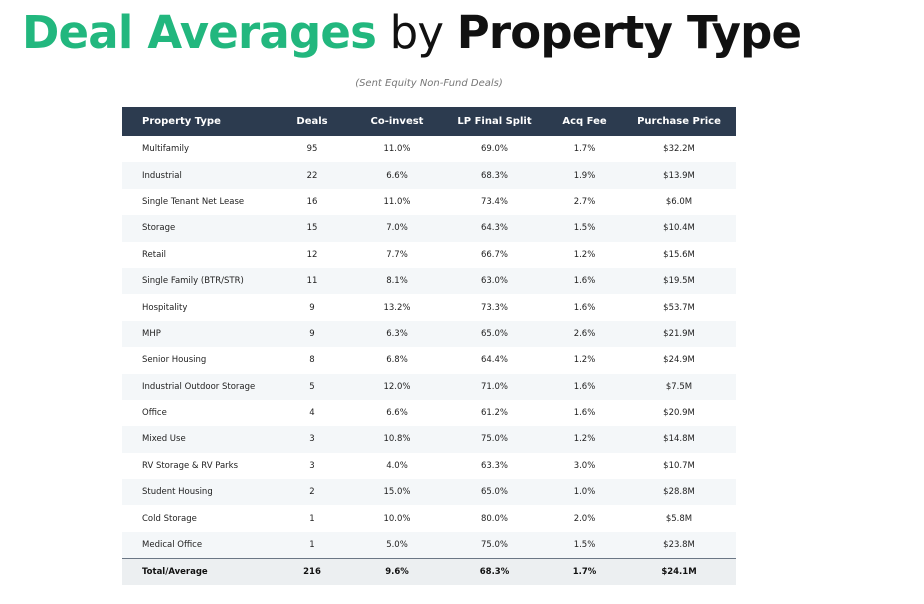 Image resolution: width=924 pixels, height=604 pixels. I want to click on cell-property-type: Single Tenant Net Lease, so click(193, 201).